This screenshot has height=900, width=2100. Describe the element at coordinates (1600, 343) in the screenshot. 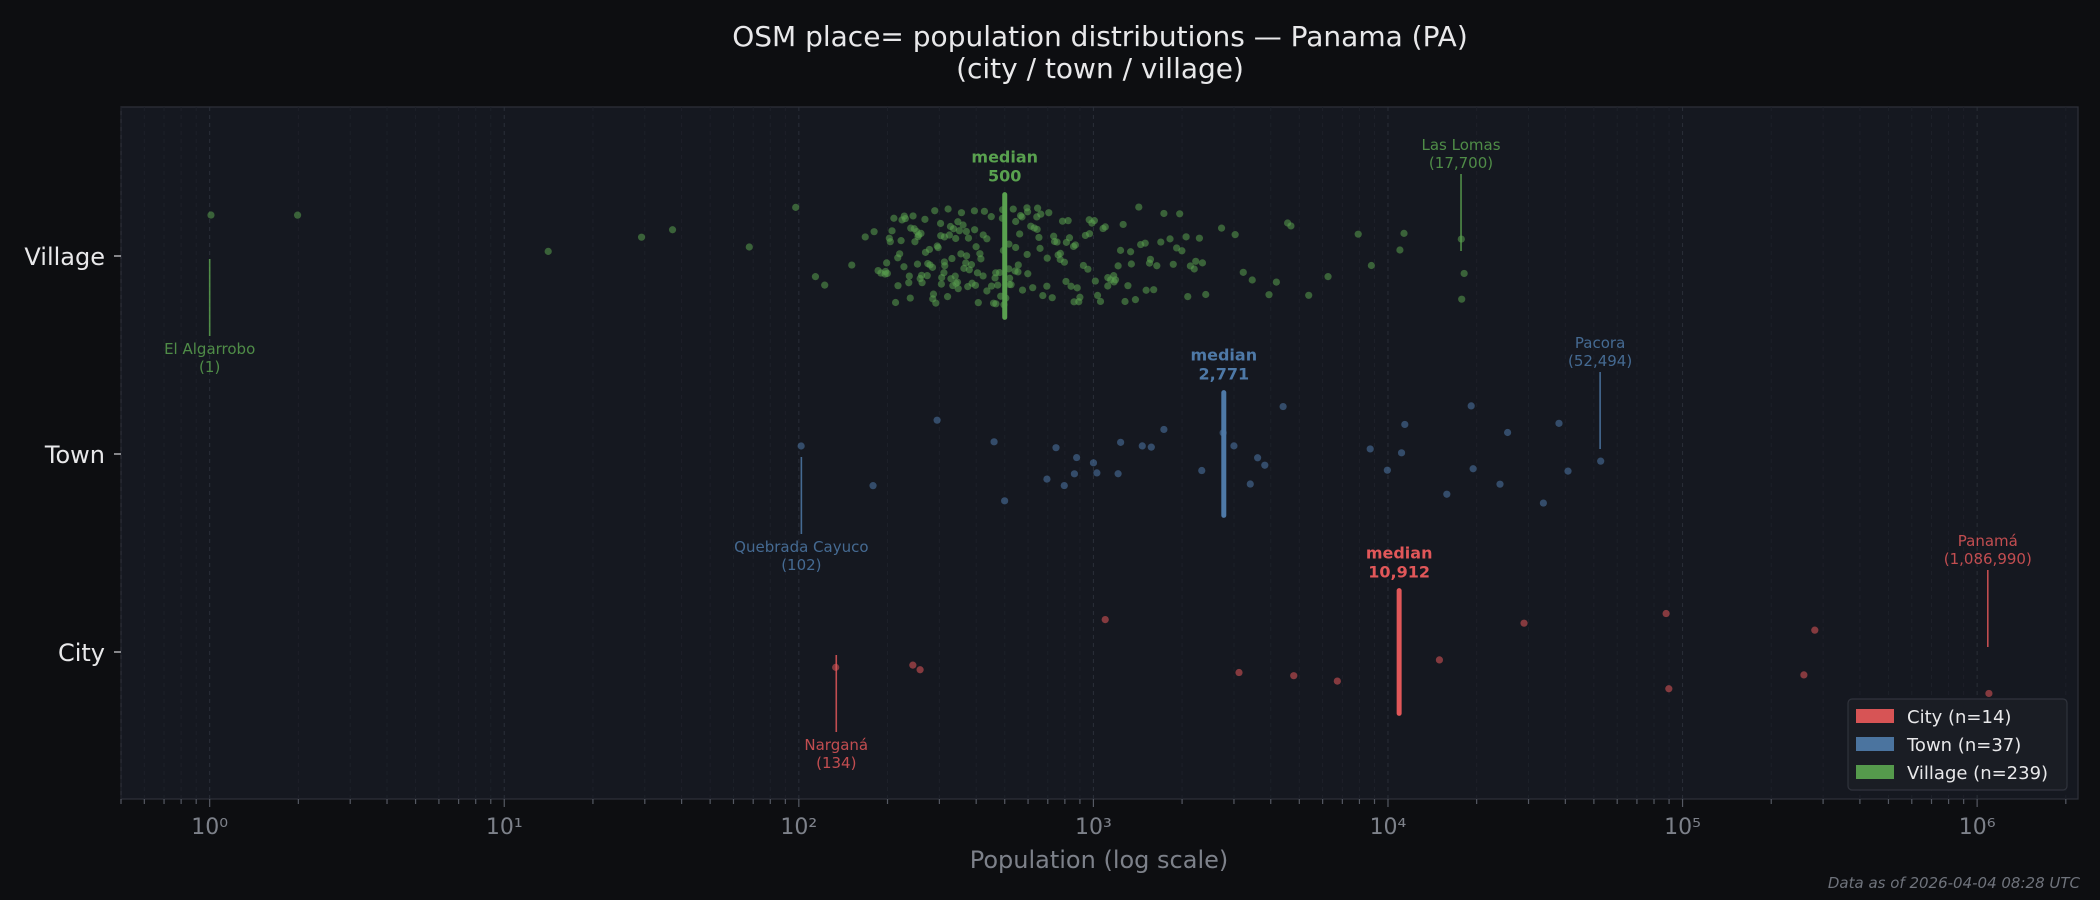

I see `max-annotation-name: Pacora` at that location.